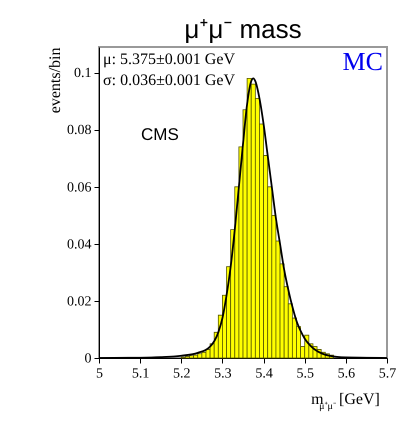 The height and width of the screenshot is (429, 404). I want to click on annotation: μ: 5.375±0.001 GeV, so click(169, 59).